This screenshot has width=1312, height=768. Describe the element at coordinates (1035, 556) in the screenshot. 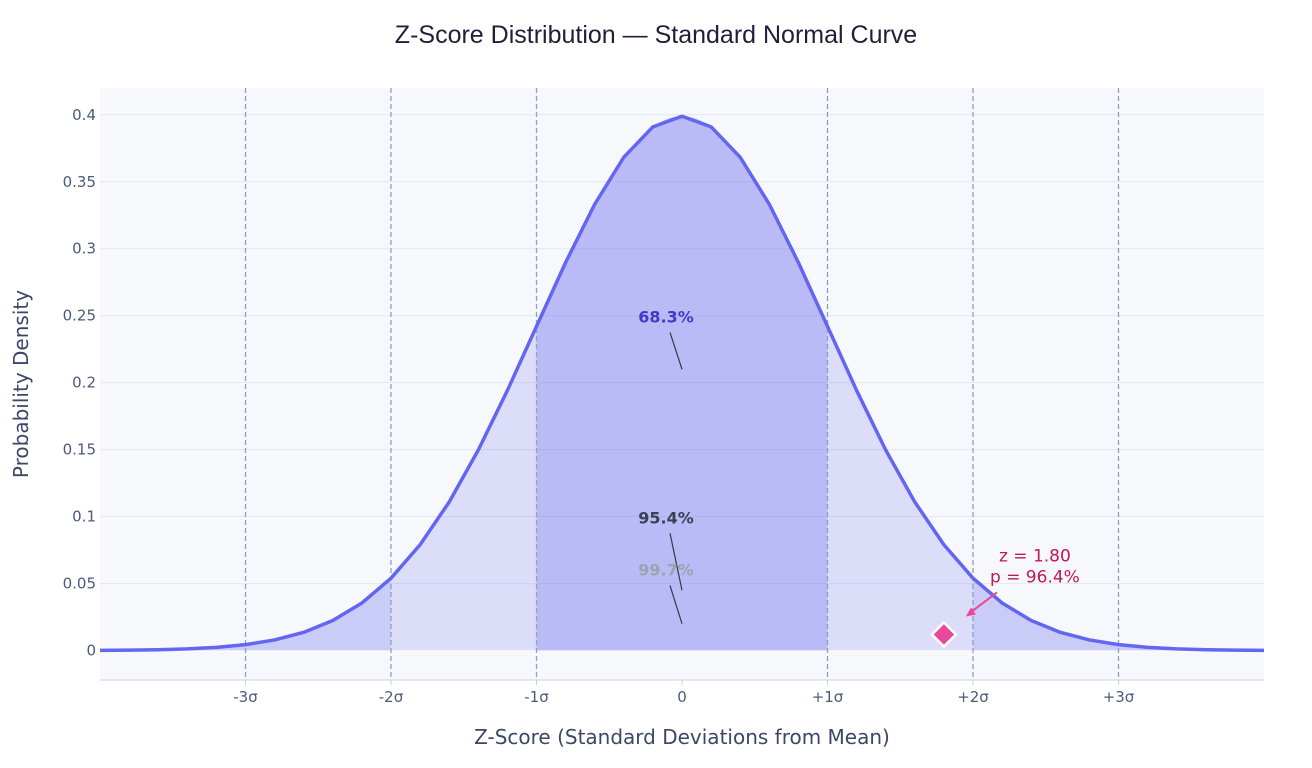

I see `z-score-label-line: z = 1.80` at that location.